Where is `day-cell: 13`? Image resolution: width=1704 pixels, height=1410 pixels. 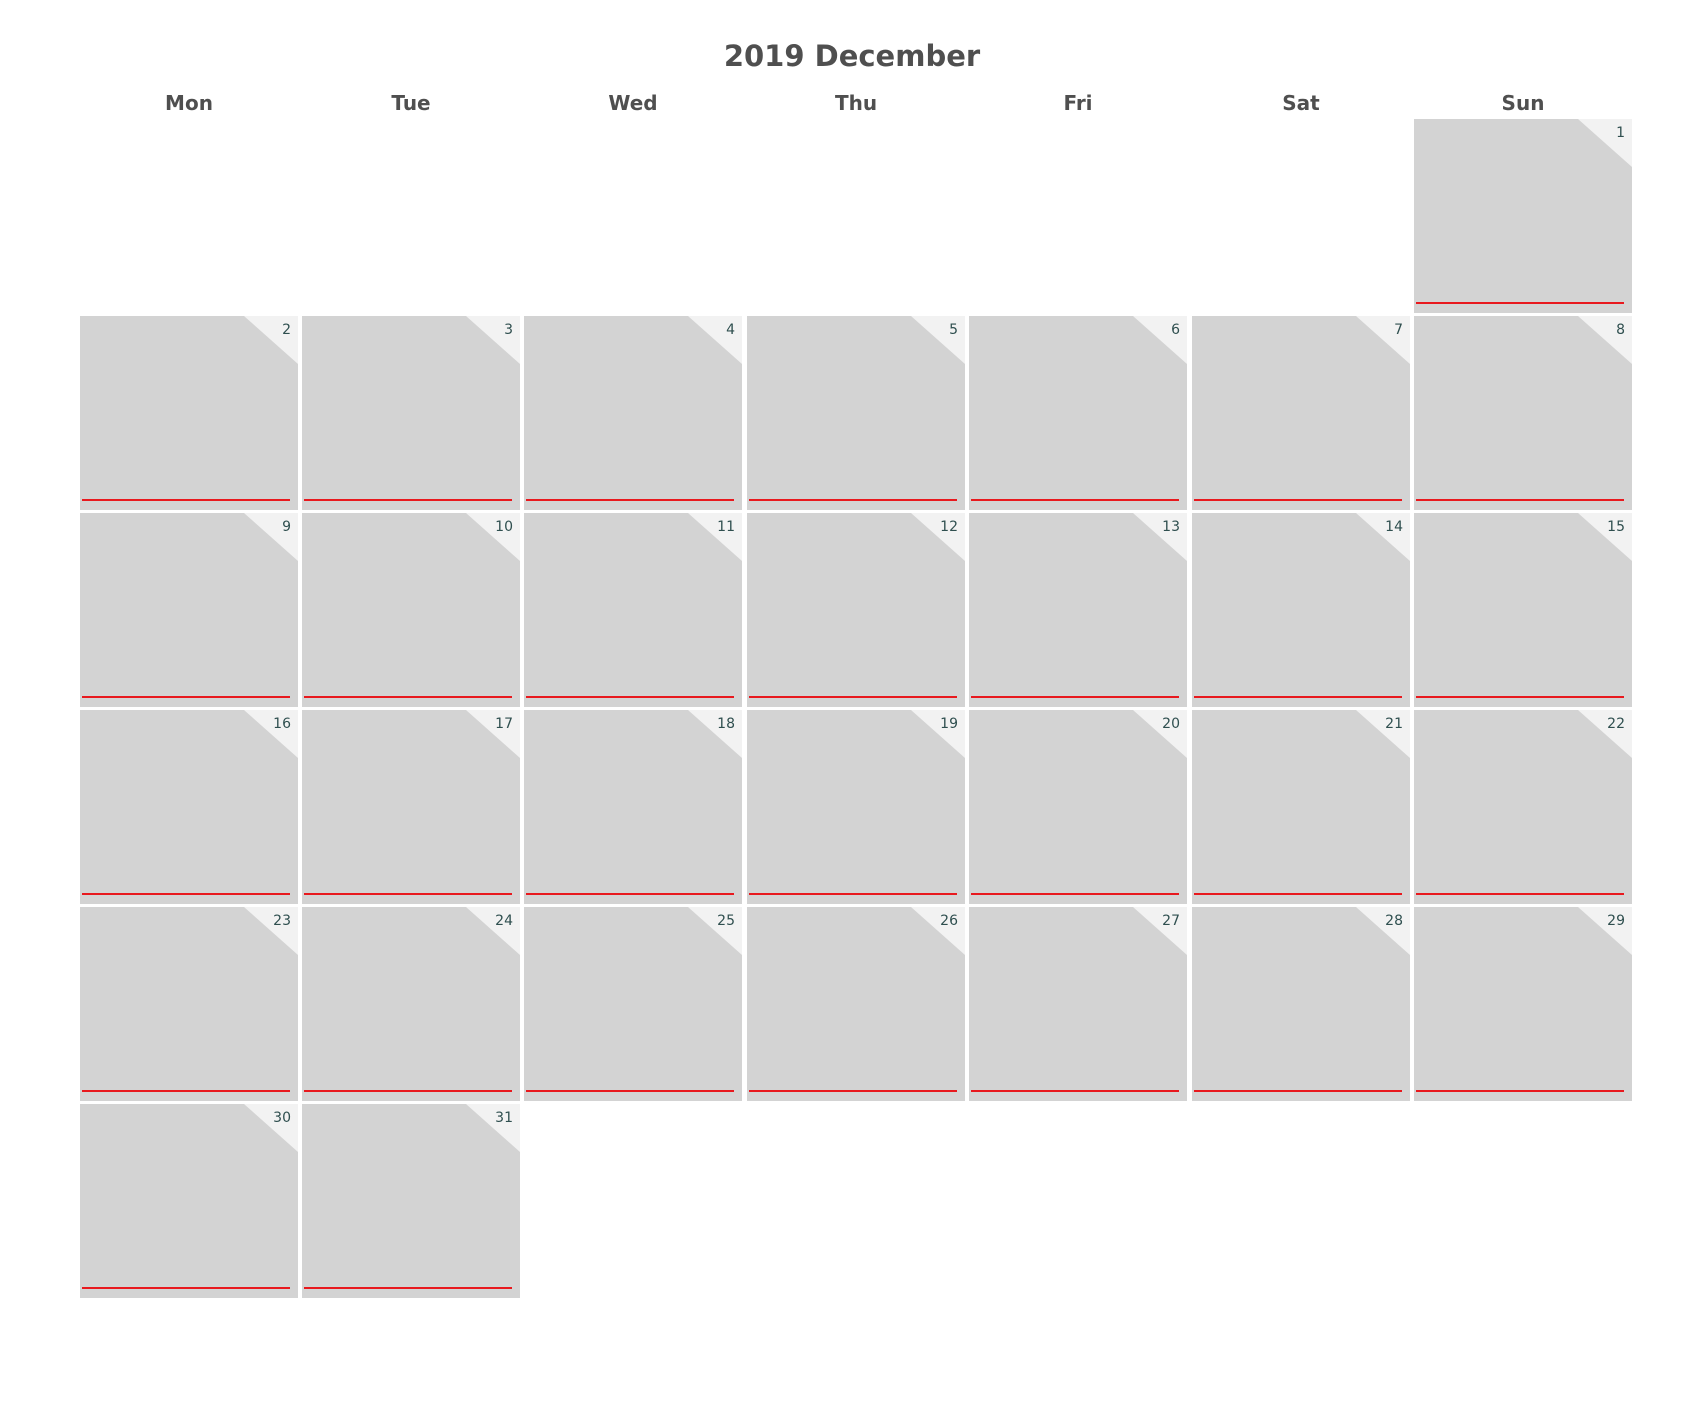 day-cell: 13 is located at coordinates (1078, 610).